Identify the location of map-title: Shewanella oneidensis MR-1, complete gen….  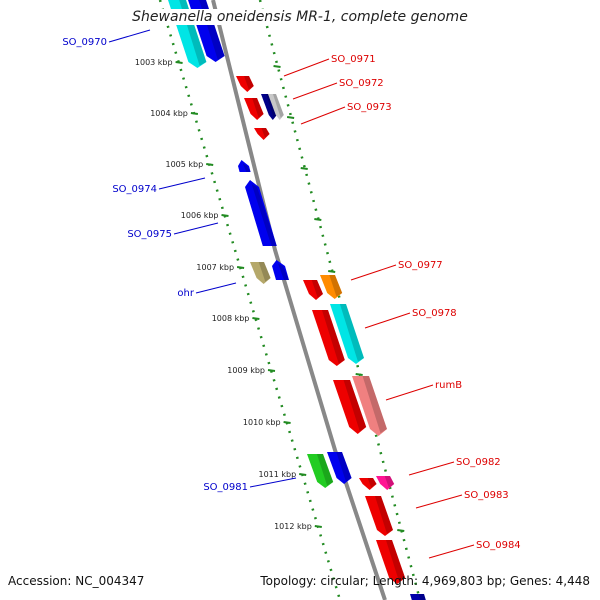
(300, 17).